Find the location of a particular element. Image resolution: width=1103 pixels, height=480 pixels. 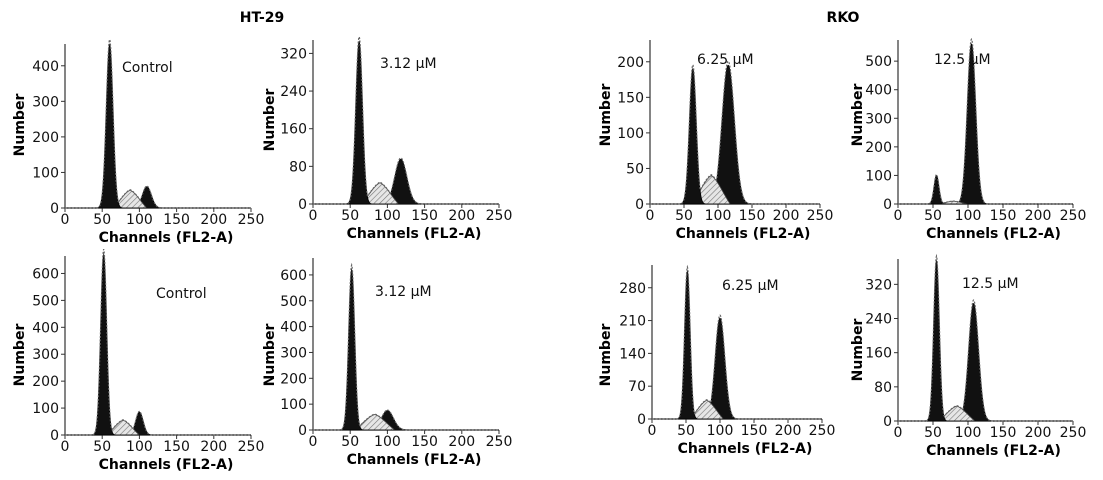

condition-label: 6.25 μM is located at coordinates (750, 286).